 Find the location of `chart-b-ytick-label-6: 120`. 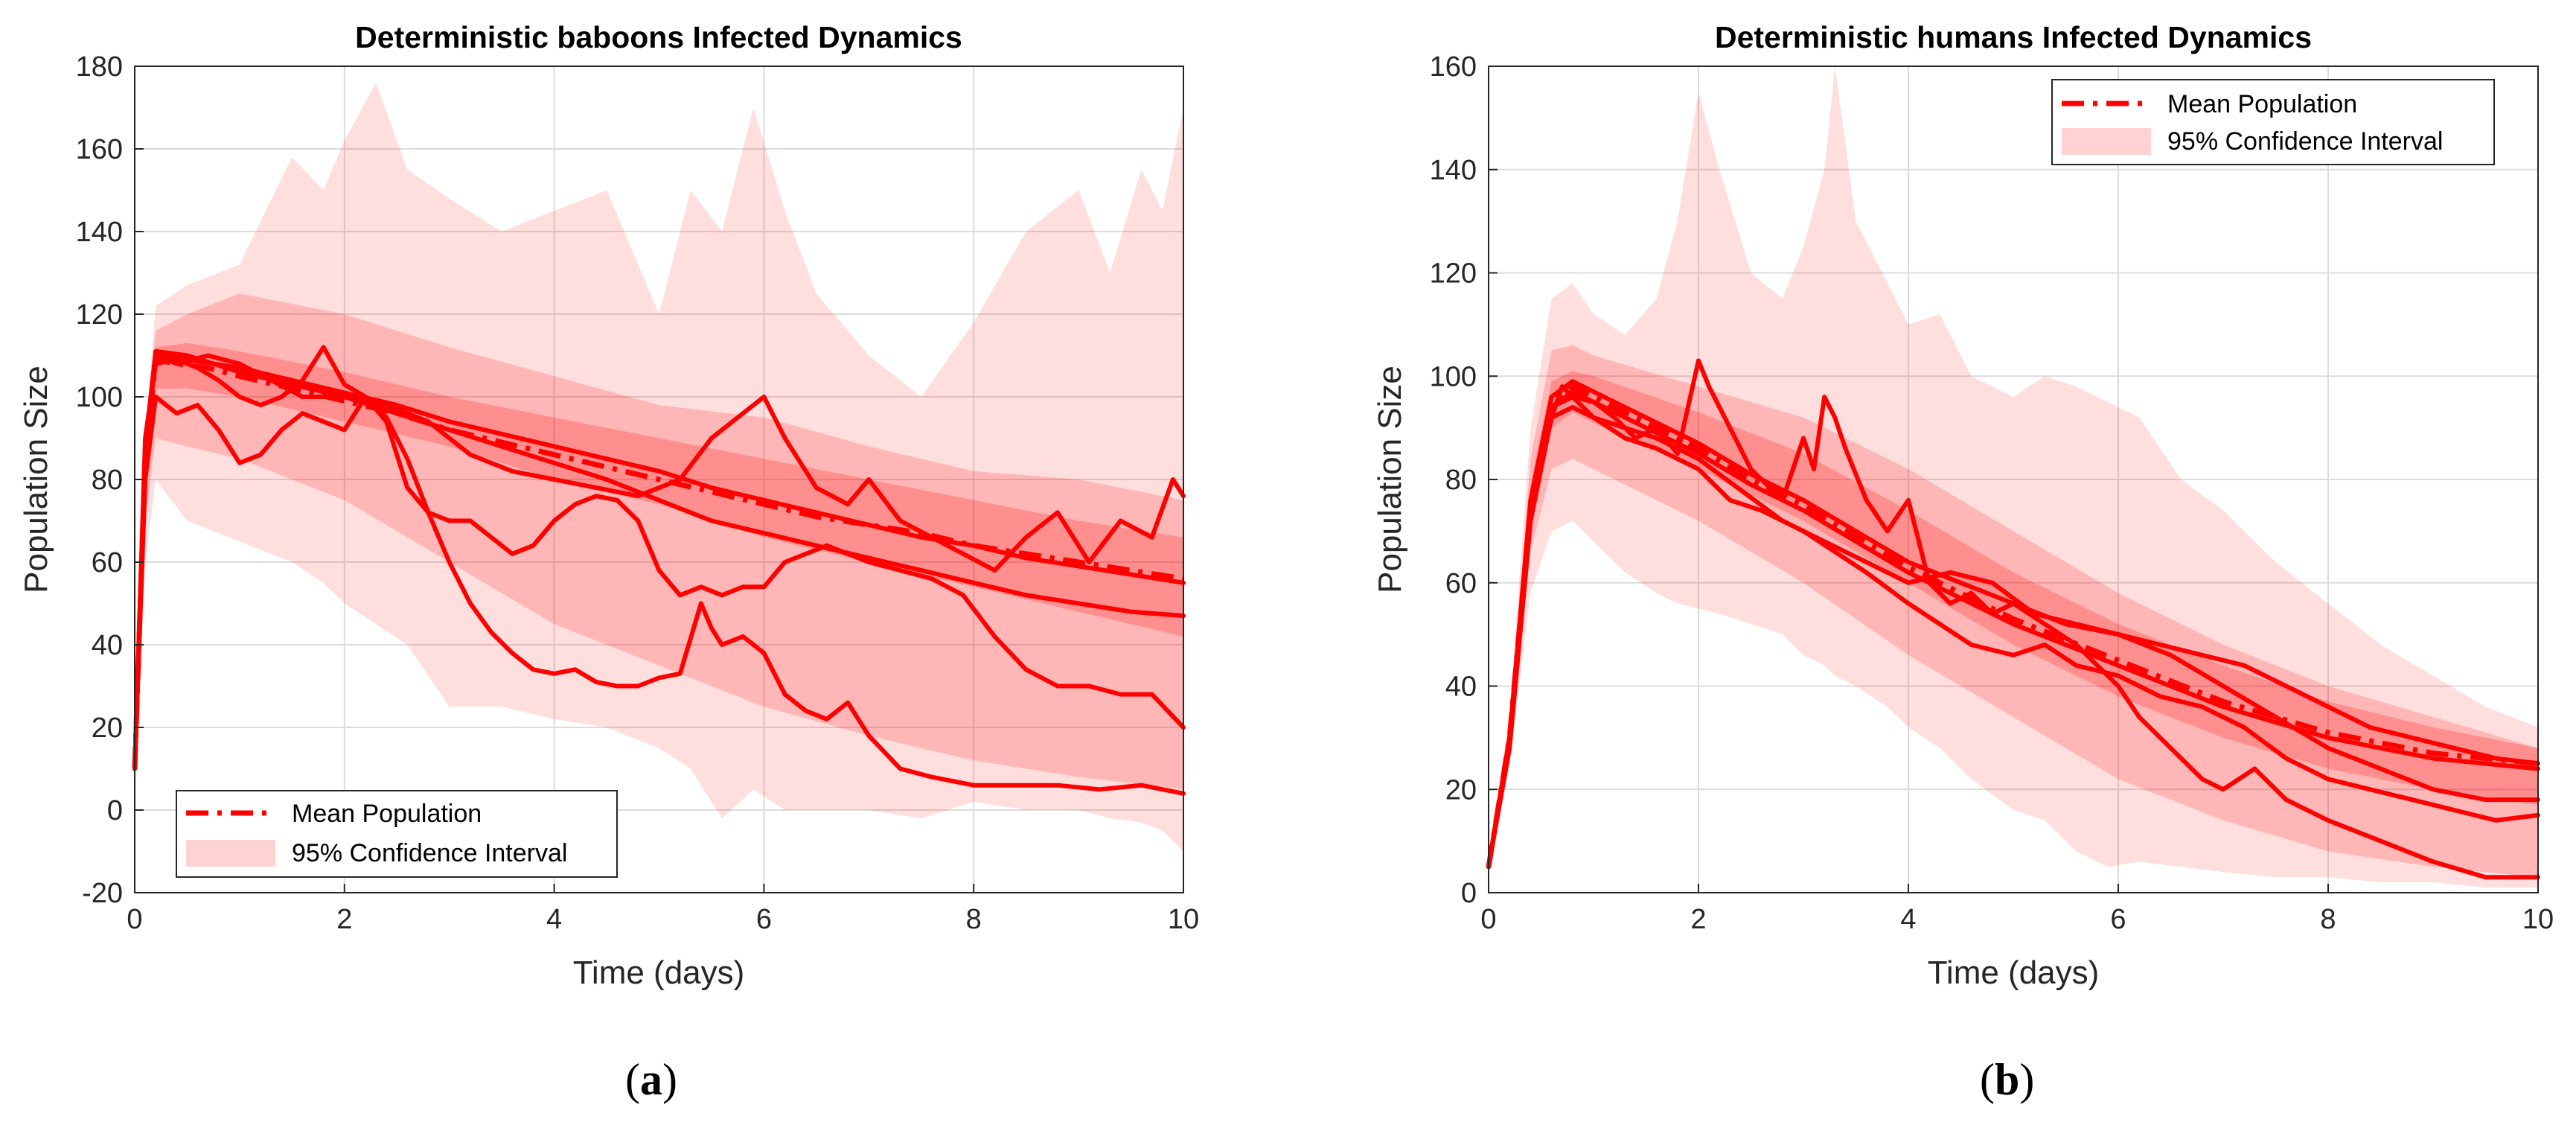

chart-b-ytick-label-6: 120 is located at coordinates (1453, 274).